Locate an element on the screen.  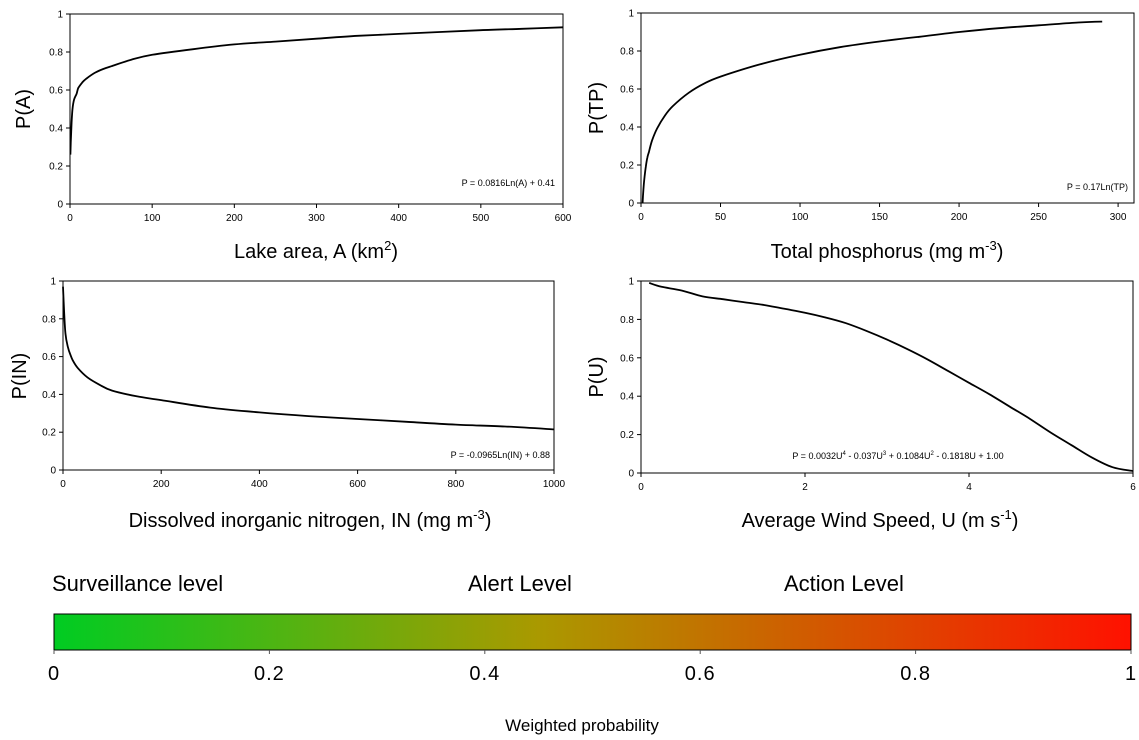
x-tick-label: 250 is located at coordinates (1038, 217).